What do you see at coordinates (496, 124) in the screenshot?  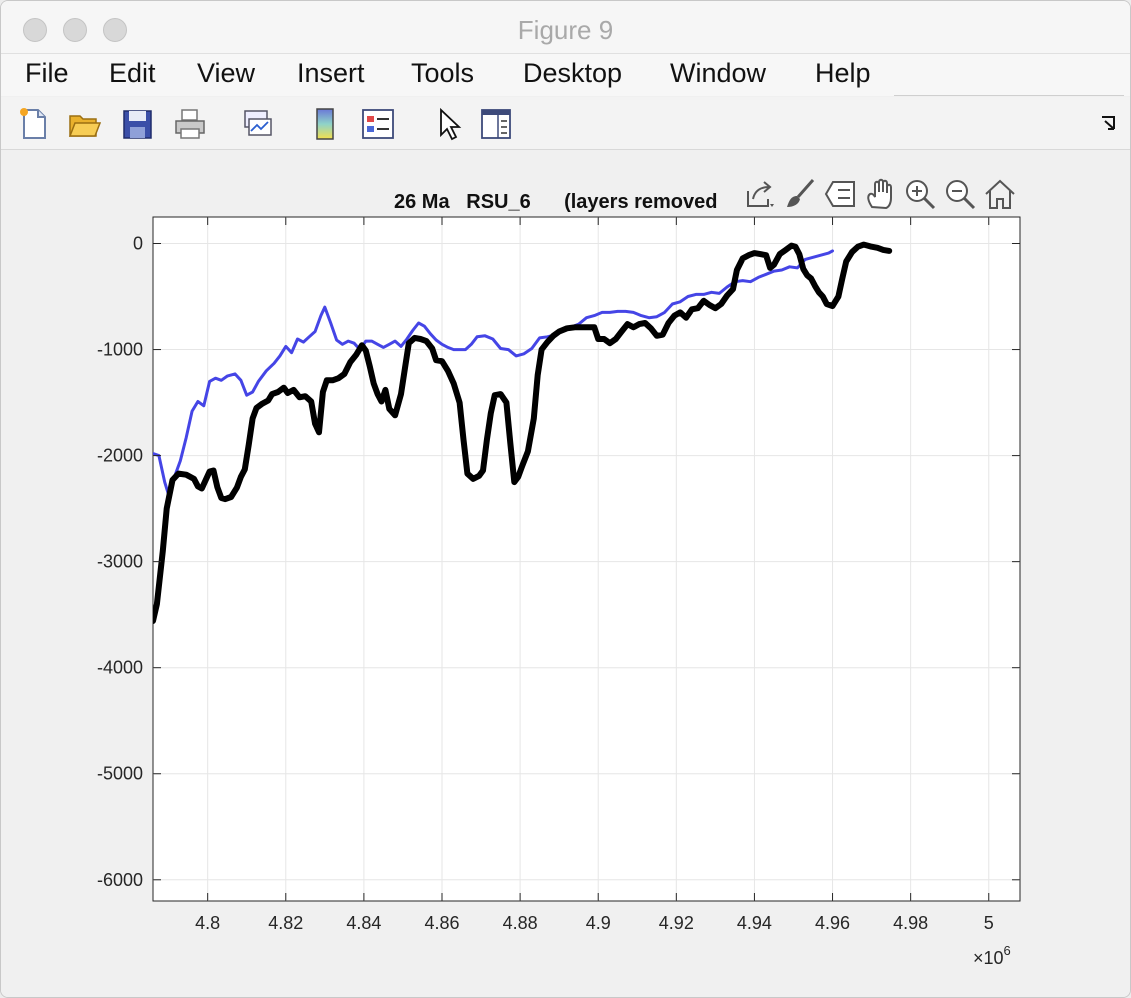 I see `property-inspector-icon` at bounding box center [496, 124].